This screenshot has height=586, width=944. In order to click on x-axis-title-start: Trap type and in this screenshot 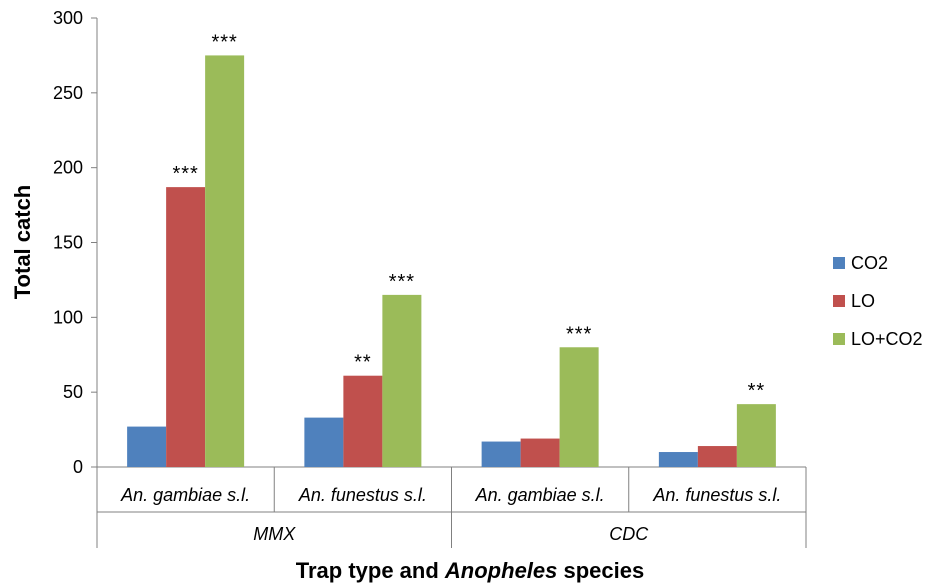, I will do `click(370, 570)`.